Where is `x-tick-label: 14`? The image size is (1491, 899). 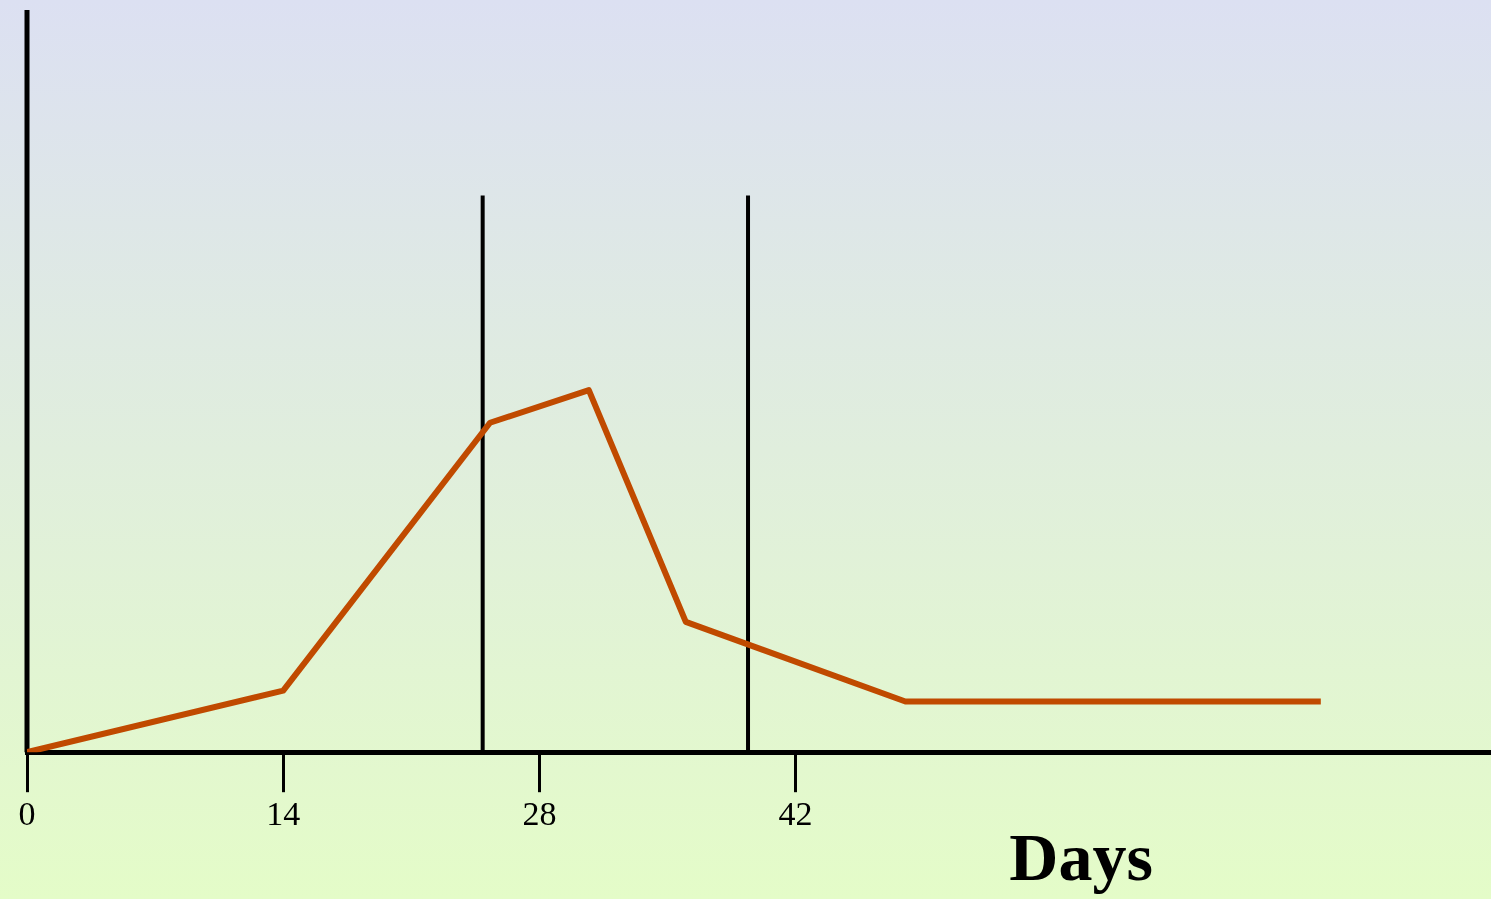
x-tick-label: 14 is located at coordinates (283, 813).